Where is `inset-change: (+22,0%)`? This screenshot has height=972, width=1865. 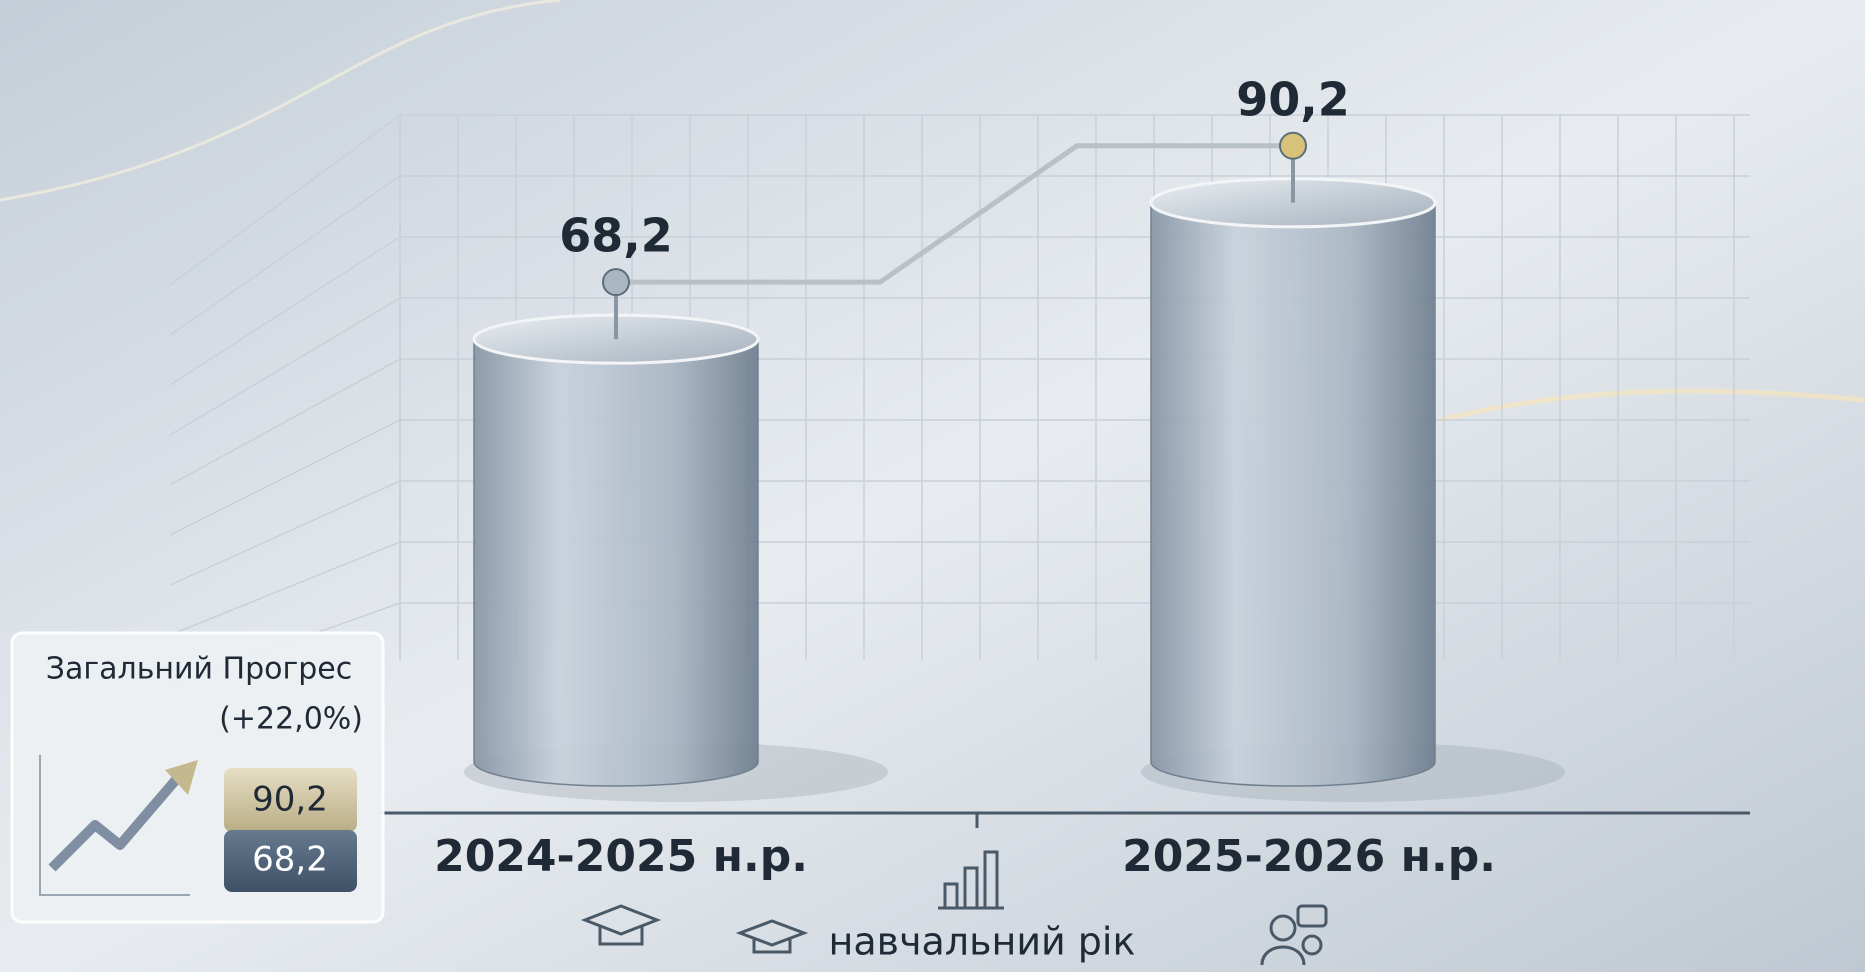 inset-change: (+22,0%) is located at coordinates (291, 719).